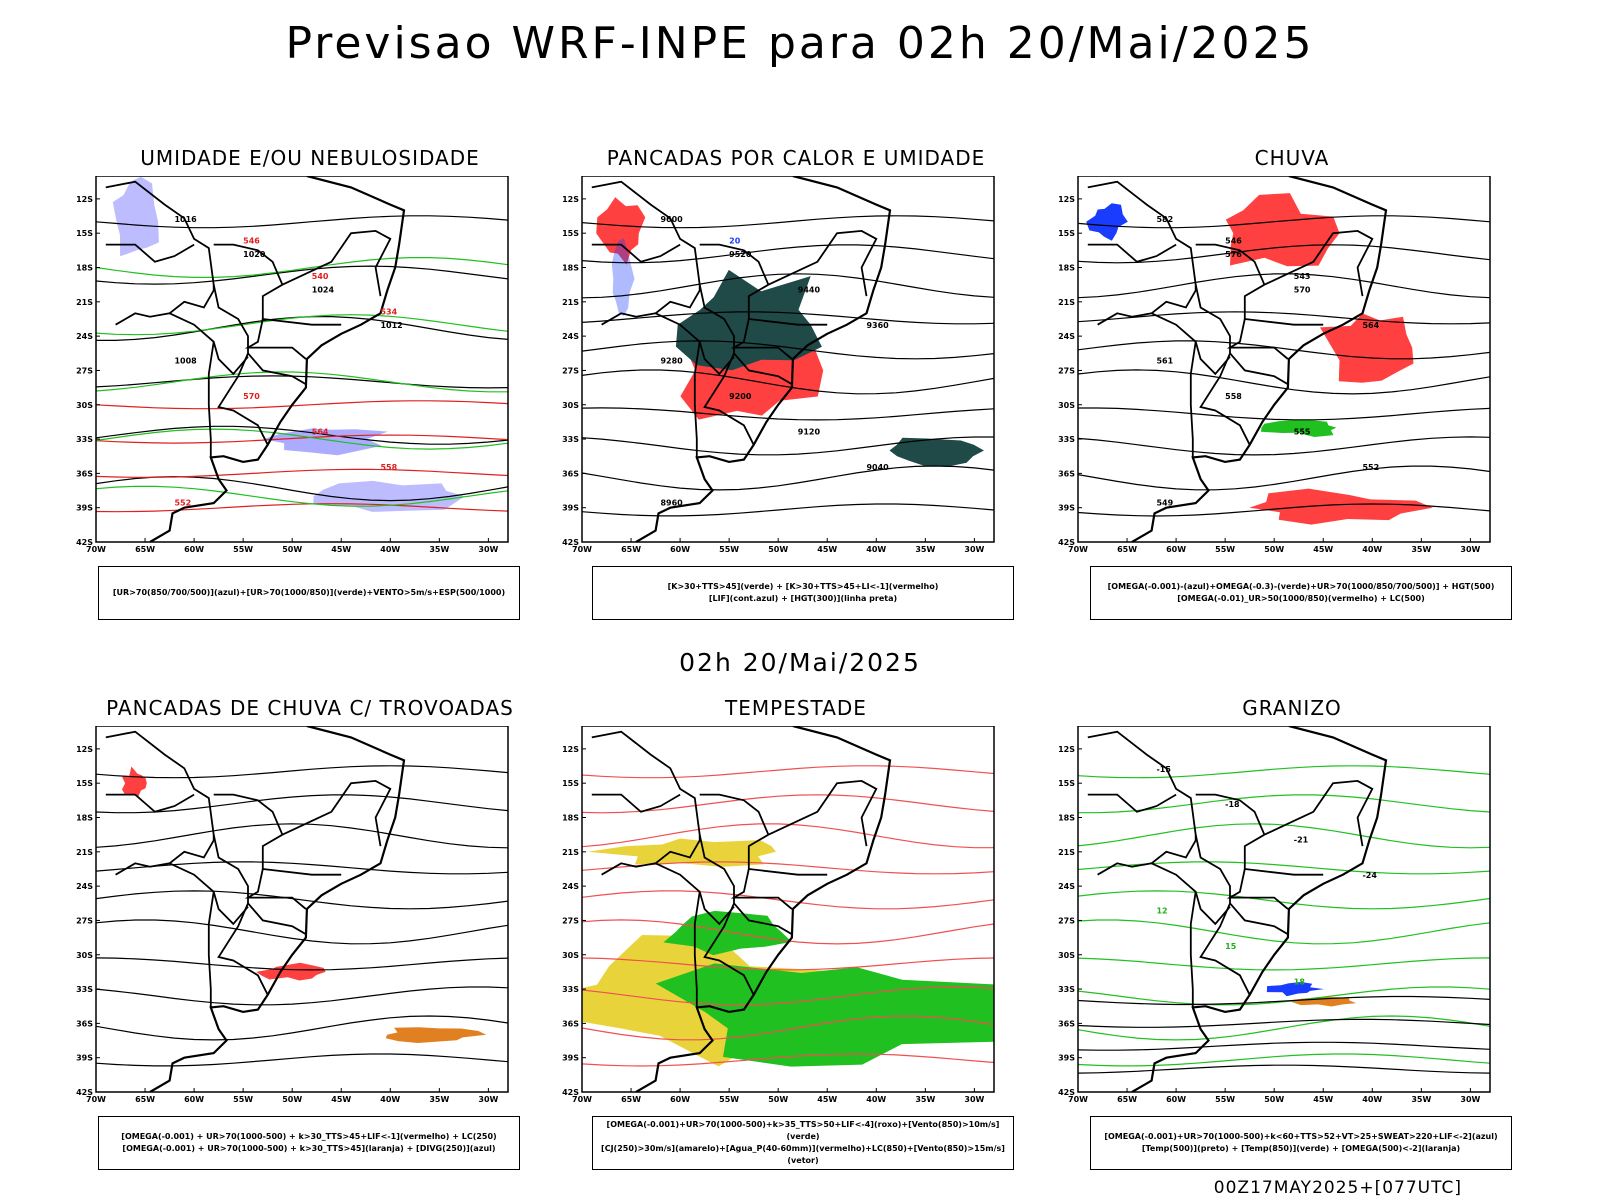 This screenshot has height=1200, width=1600. Describe the element at coordinates (1370, 467) in the screenshot. I see `contour-label: 552` at that location.